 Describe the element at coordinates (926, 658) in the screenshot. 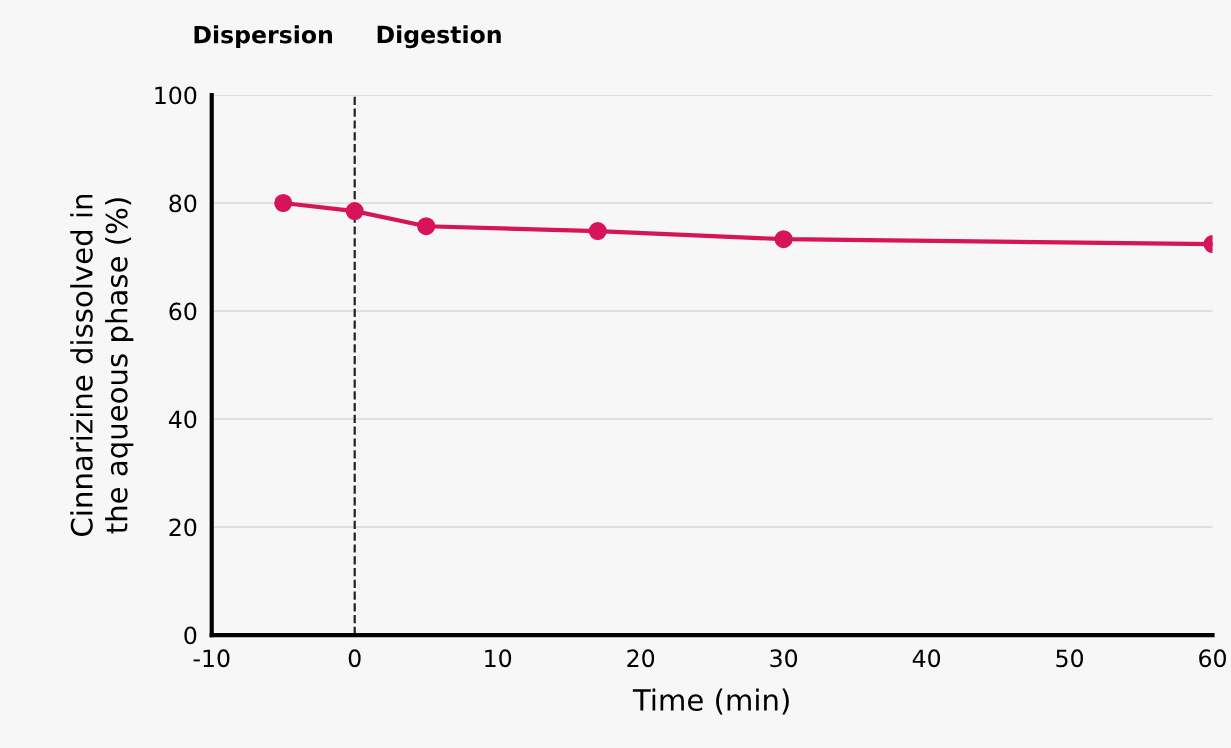

I see `x-tick-label: 40` at that location.